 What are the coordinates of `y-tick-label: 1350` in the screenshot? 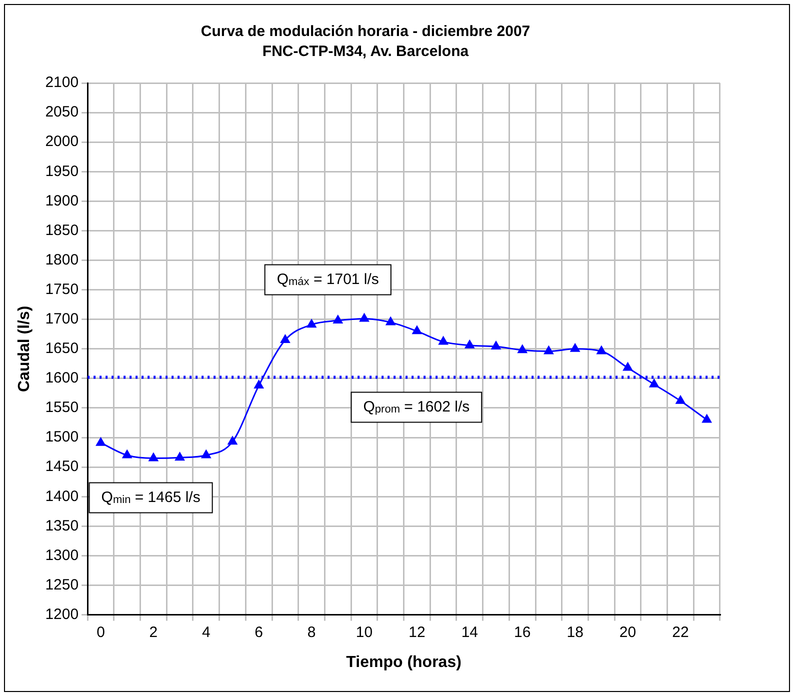 It's located at (62, 525).